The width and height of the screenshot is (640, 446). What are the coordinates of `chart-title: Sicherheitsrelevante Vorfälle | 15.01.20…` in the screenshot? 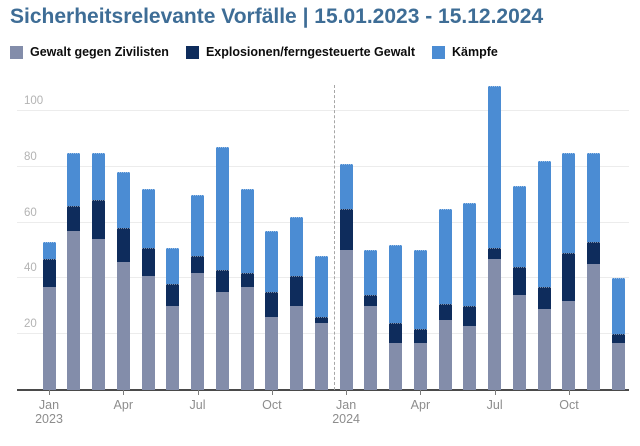 It's located at (277, 16).